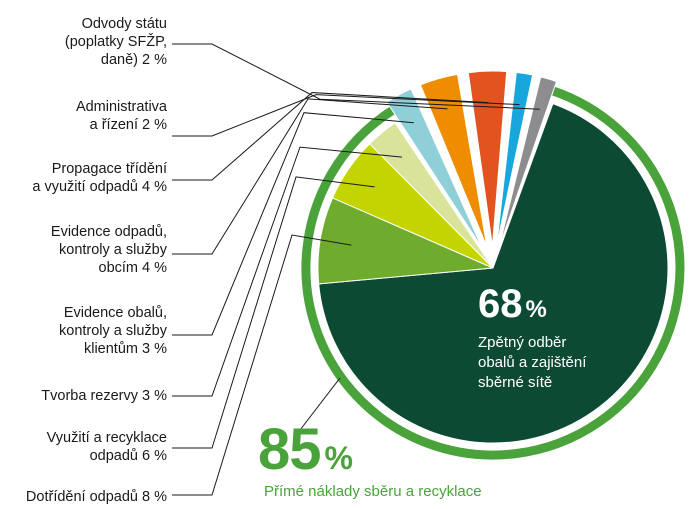 Image resolution: width=689 pixels, height=509 pixels. Describe the element at coordinates (124, 24) in the screenshot. I see `label-line: Odvody státu` at that location.